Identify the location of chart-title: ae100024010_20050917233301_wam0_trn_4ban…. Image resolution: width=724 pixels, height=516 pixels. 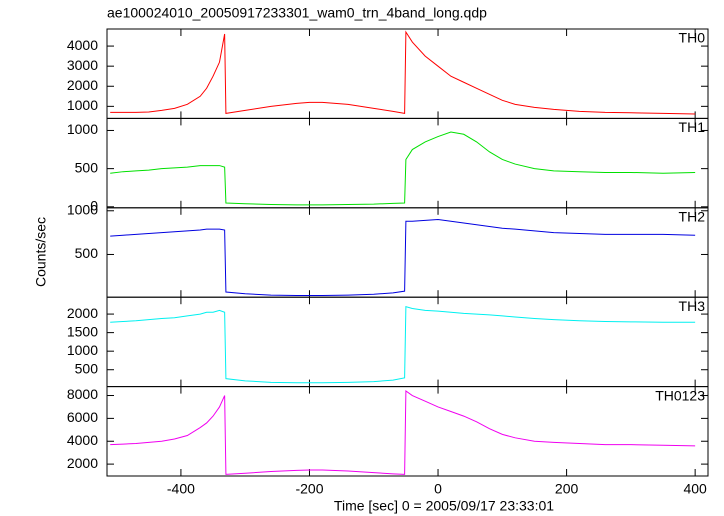
(297, 13).